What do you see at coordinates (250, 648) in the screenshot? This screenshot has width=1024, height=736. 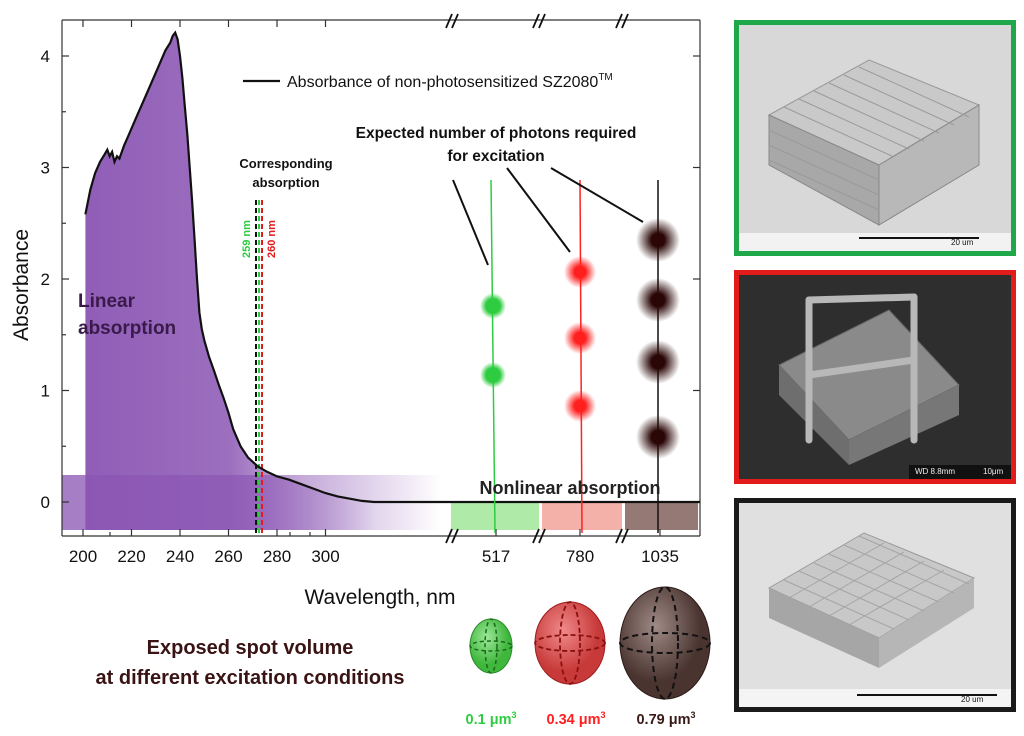 I see `spot-volume-title-1: Exposed spot volume` at bounding box center [250, 648].